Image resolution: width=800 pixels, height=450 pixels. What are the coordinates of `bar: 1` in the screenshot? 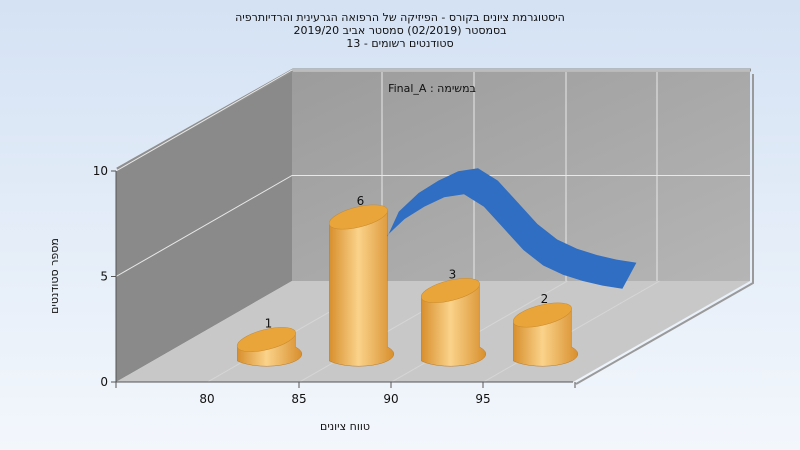 It's located at (269, 342).